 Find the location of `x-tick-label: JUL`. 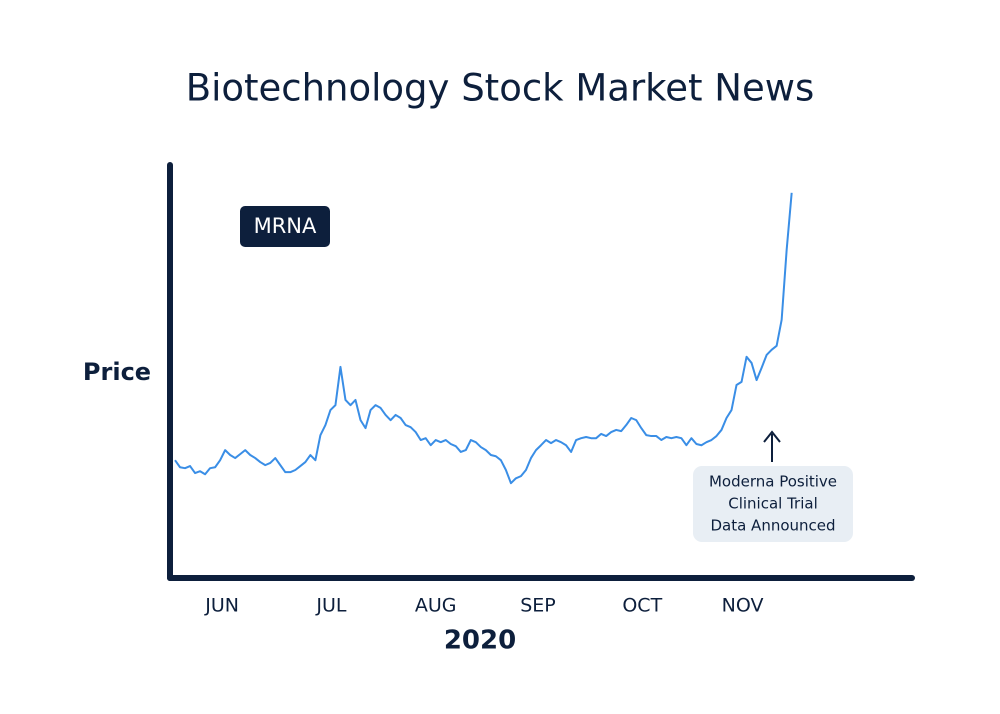

x-tick-label: JUL is located at coordinates (331, 606).